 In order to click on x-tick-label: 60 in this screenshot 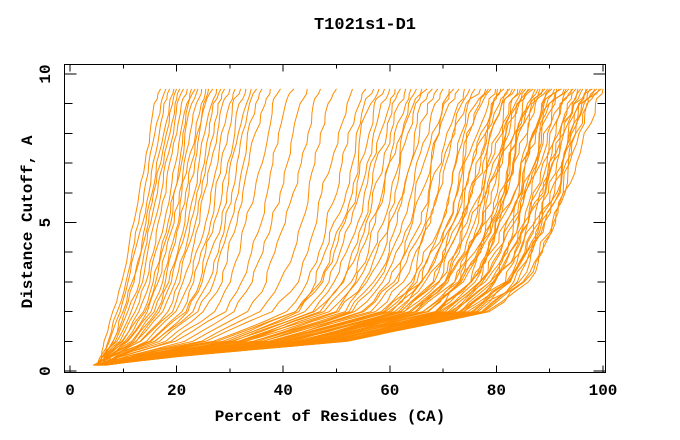, I will do `click(389, 391)`.